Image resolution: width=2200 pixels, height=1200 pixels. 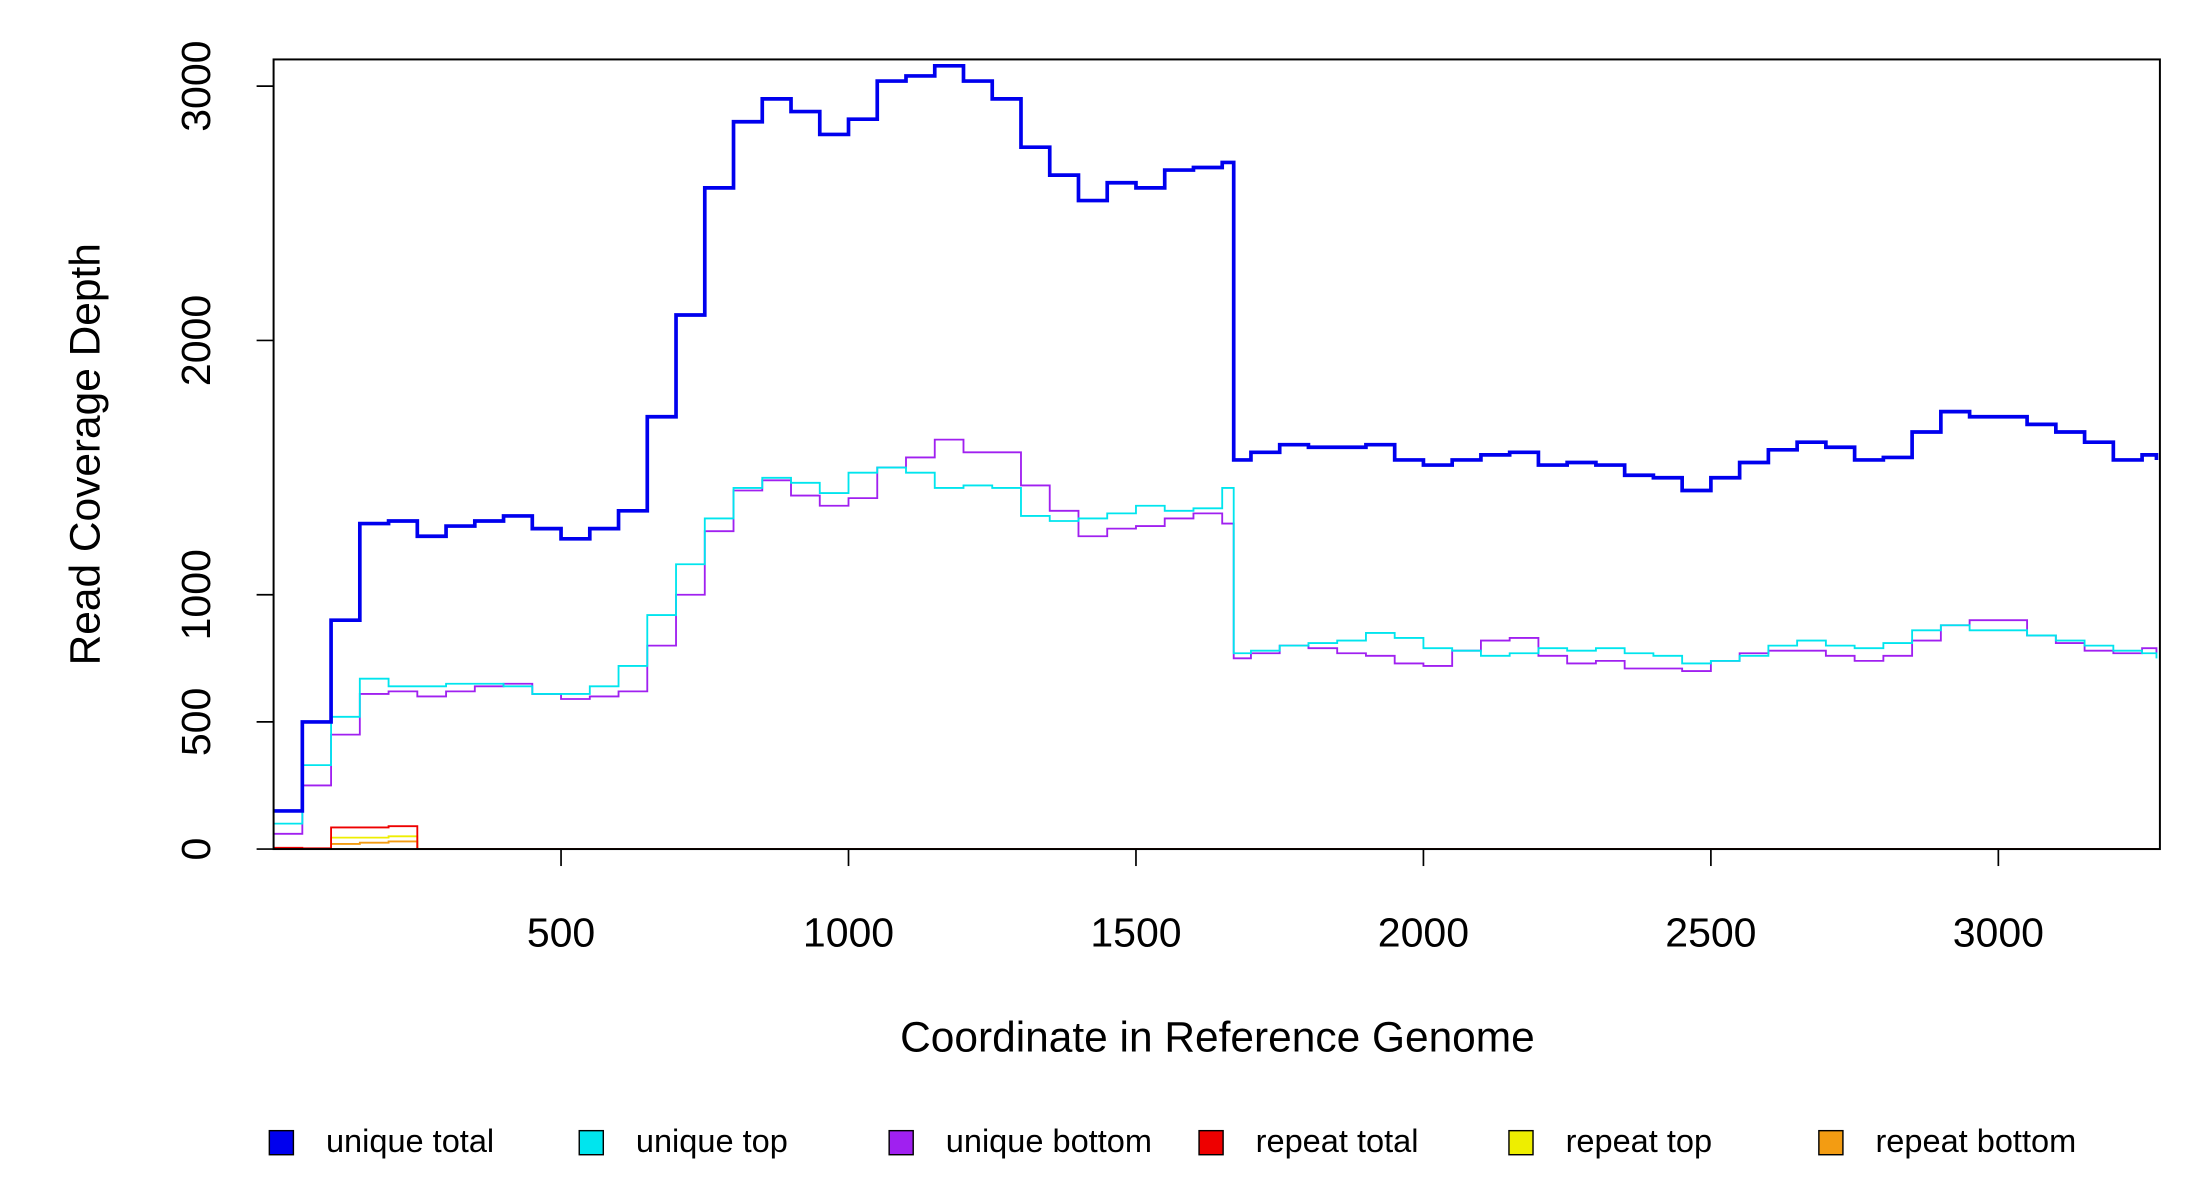 I want to click on x-tick-label: 2500, so click(x=1710, y=933).